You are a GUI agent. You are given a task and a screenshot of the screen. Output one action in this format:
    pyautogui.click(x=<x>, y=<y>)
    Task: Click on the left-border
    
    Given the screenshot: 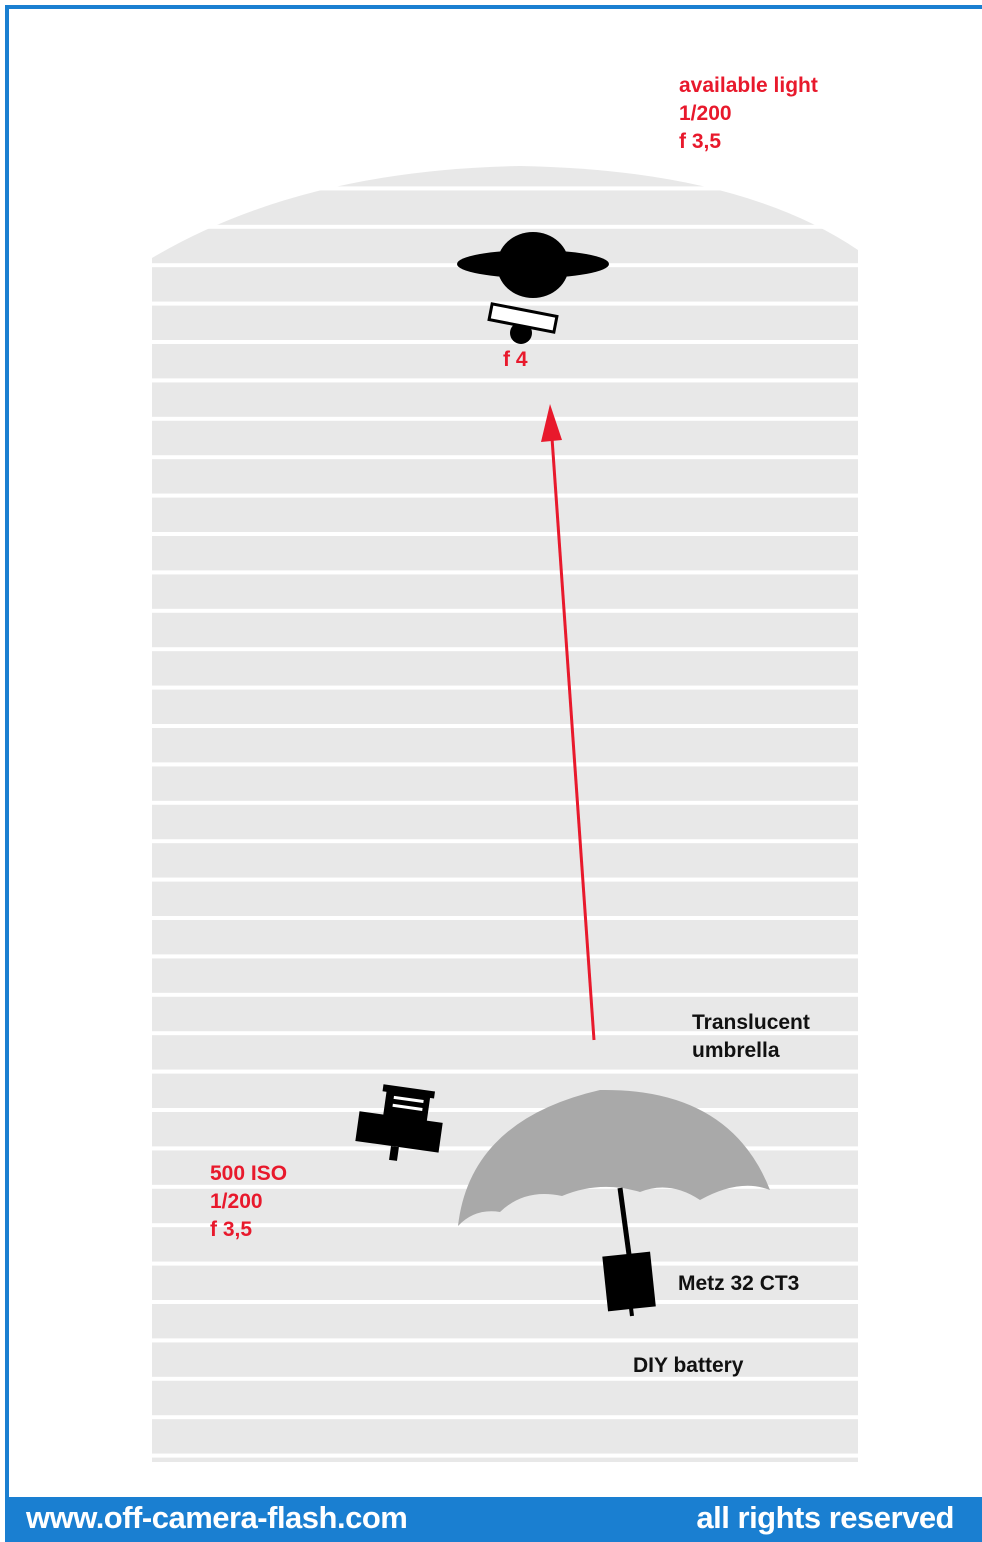 What is the action you would take?
    pyautogui.click(x=7, y=751)
    